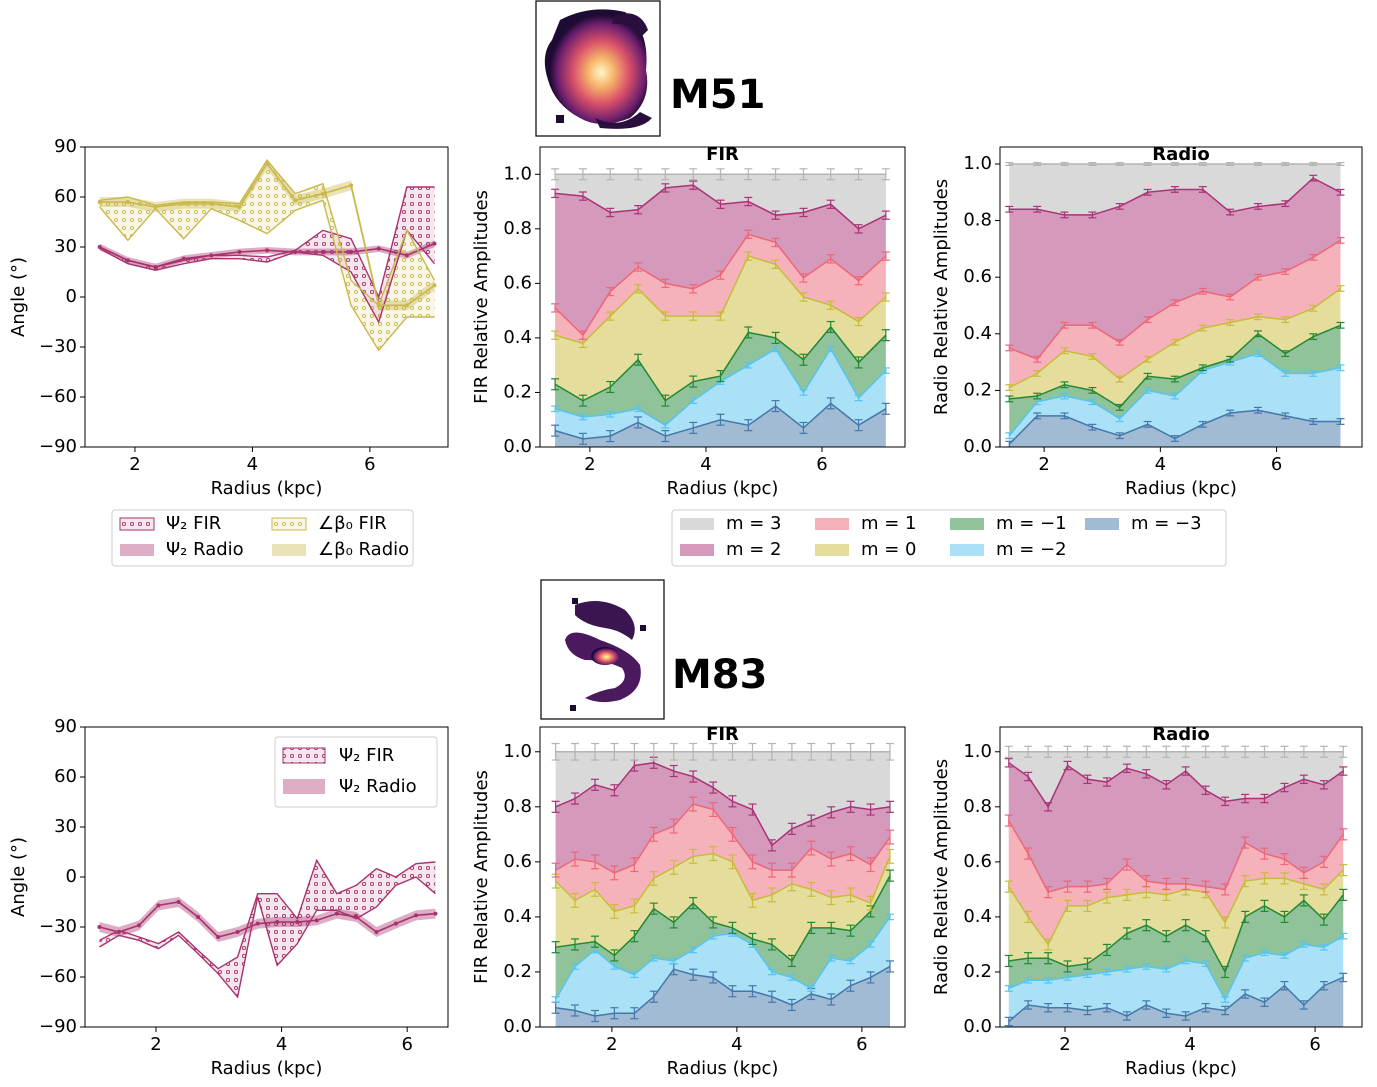  What do you see at coordinates (378, 786) in the screenshot?
I see `legend-label: Ψ₂ Radio` at bounding box center [378, 786].